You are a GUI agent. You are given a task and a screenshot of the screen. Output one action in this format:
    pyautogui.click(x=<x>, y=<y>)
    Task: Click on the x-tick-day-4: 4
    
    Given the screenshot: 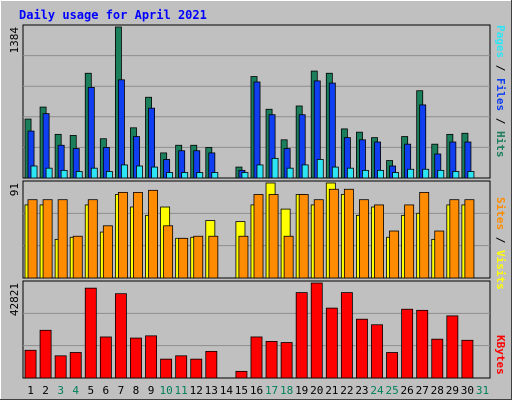 What is the action you would take?
    pyautogui.click(x=75, y=390)
    